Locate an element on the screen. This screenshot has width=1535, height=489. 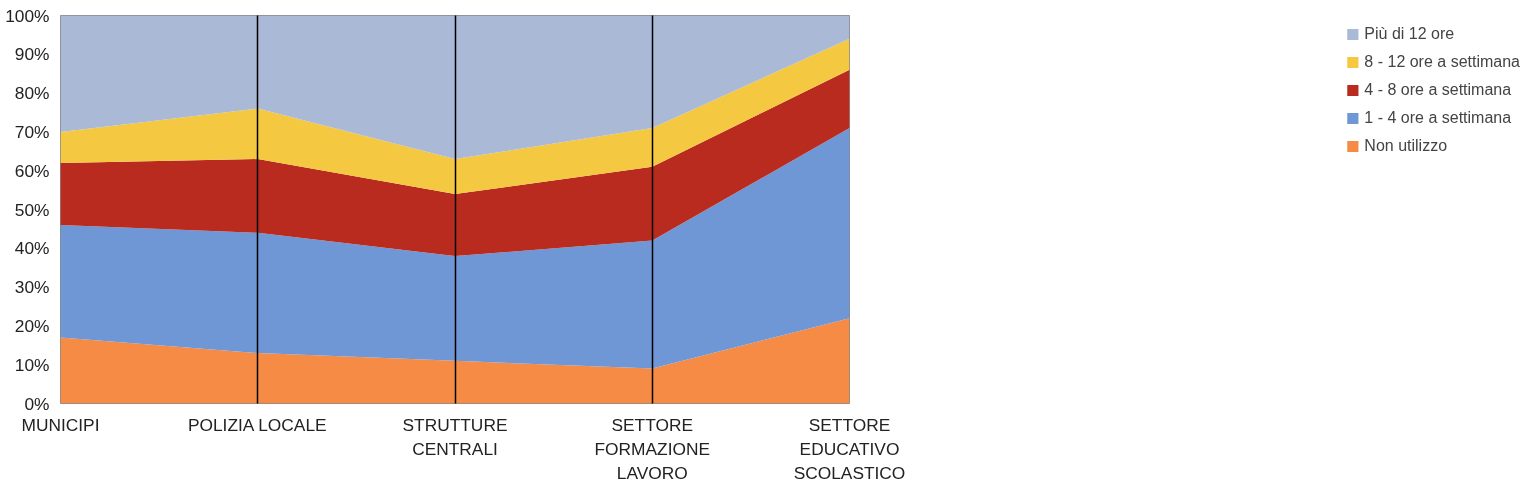
y-tick-label: 50% is located at coordinates (32, 209).